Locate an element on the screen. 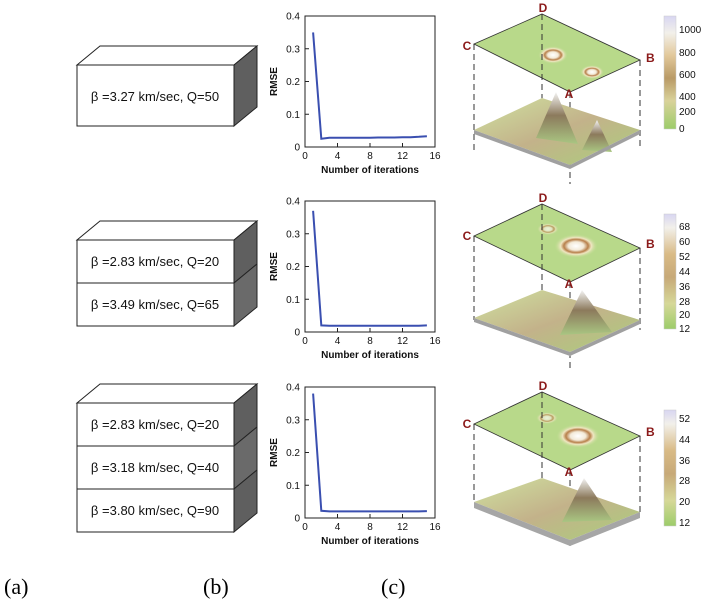 The image size is (705, 608). map-2-cbar-tick-7: 20 is located at coordinates (685, 315).